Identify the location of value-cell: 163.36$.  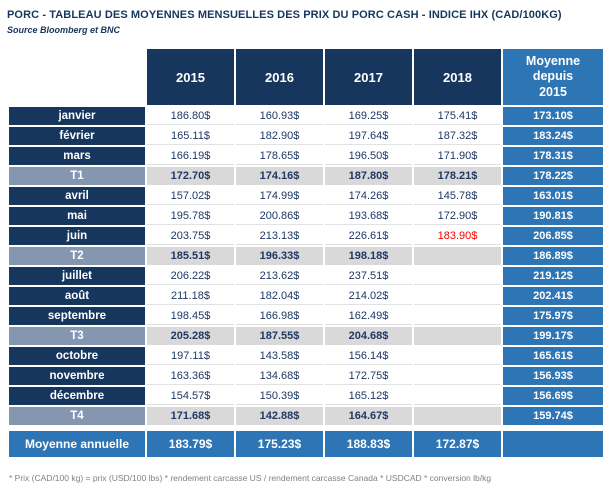
(190, 376).